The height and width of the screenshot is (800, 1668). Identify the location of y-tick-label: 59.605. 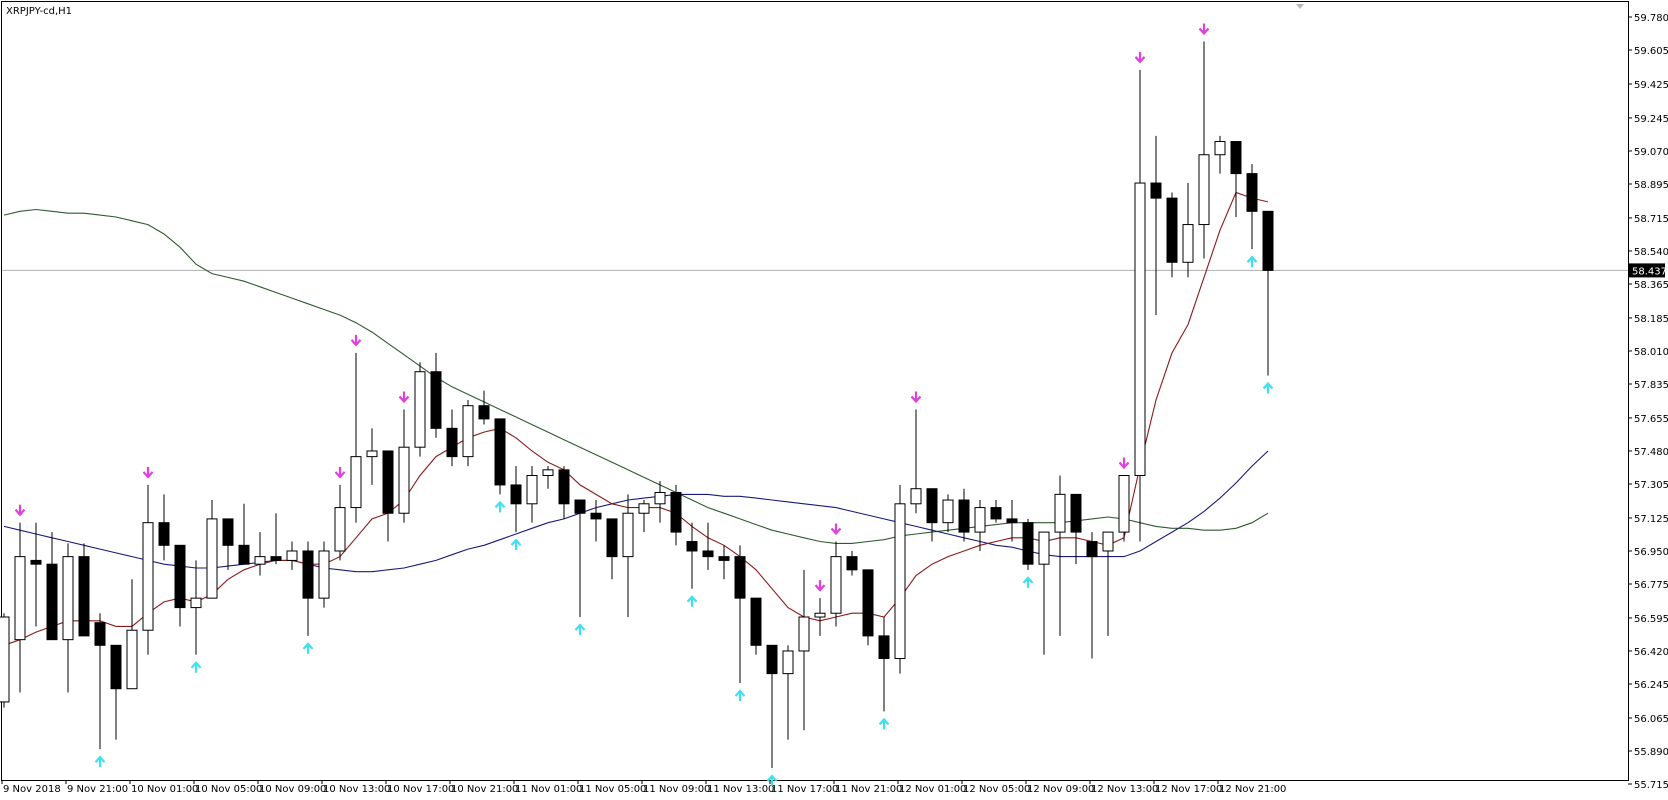
(1651, 51).